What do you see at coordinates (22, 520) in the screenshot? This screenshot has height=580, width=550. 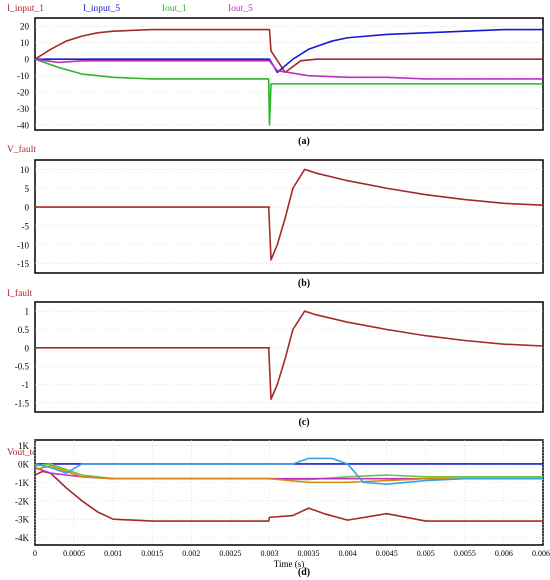 I see `y-tick-label: -3K` at bounding box center [22, 520].